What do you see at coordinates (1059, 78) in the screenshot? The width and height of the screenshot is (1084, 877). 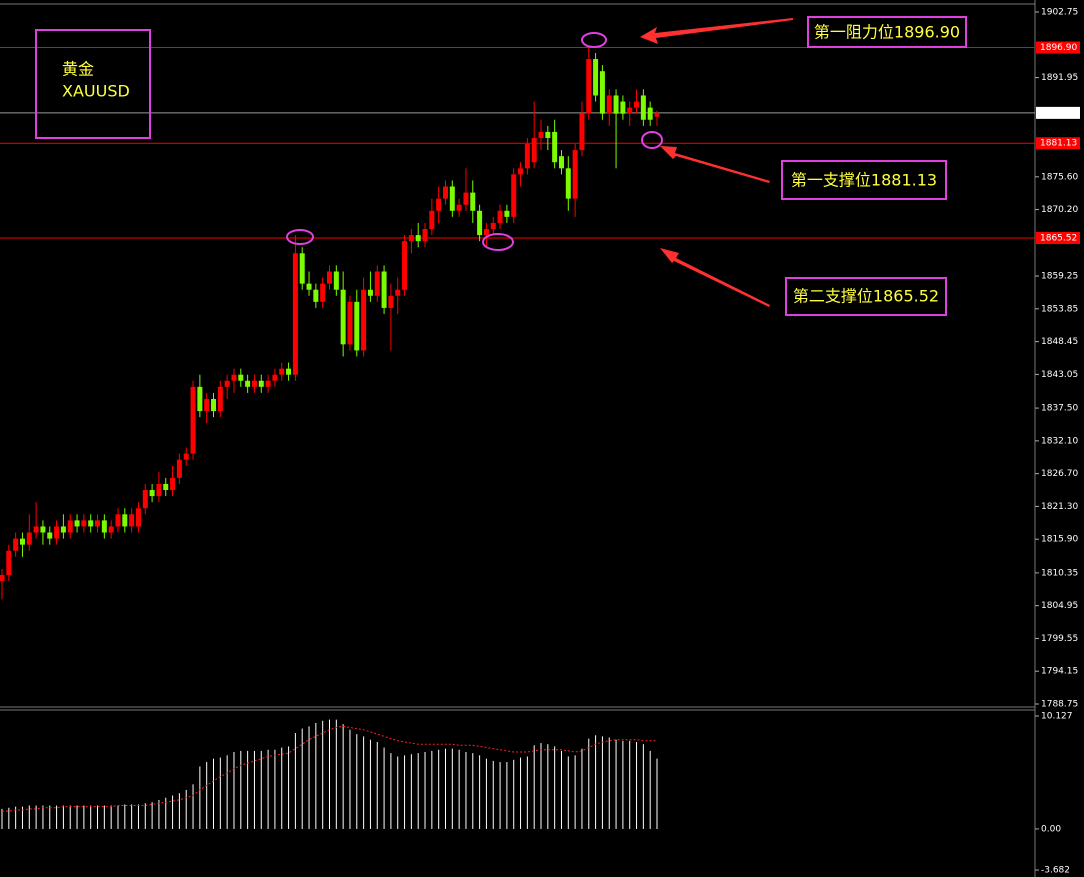 I see `y-tick-label: 1891.95` at bounding box center [1059, 78].